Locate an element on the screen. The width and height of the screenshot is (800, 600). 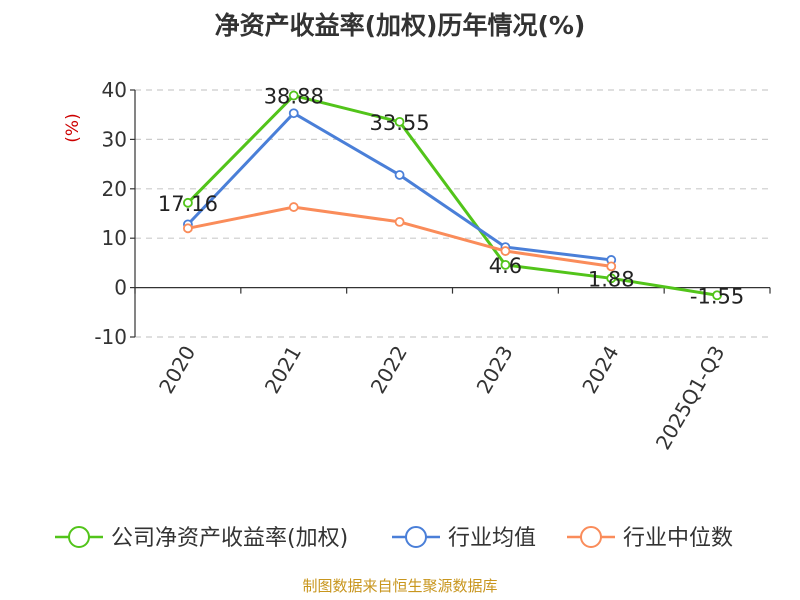
x-tick-label: 2021 is located at coordinates (283, 370).